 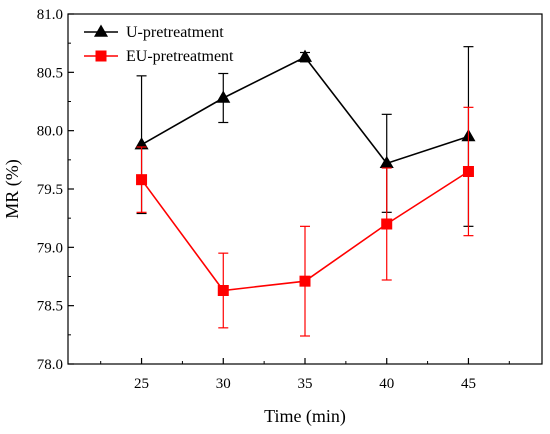 What do you see at coordinates (386, 384) in the screenshot?
I see `x-tick-label: 40` at bounding box center [386, 384].